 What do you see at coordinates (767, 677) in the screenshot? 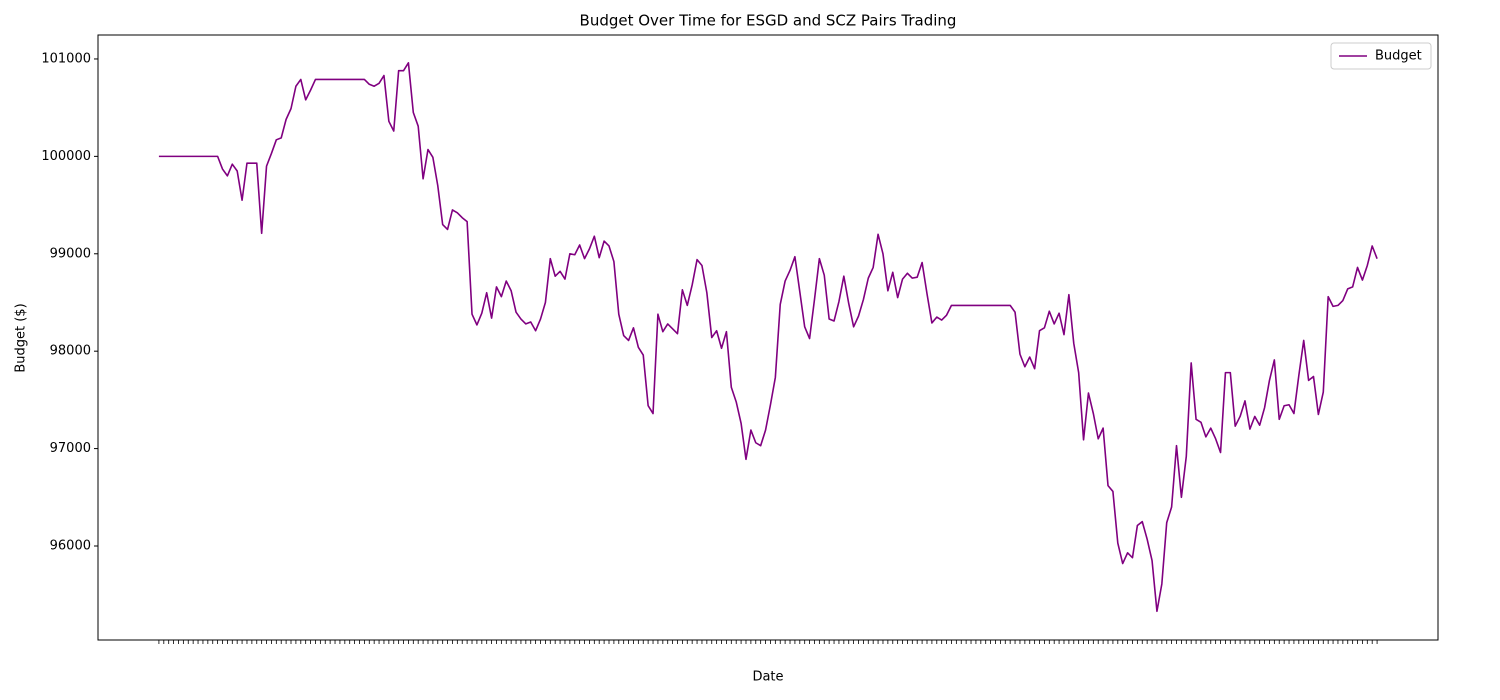
I see `x-axis-label: Date` at bounding box center [767, 677].